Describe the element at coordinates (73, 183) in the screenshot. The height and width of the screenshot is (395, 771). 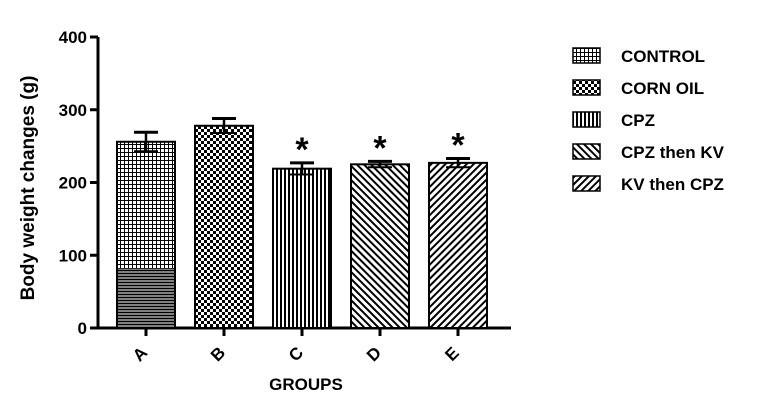
I see `y-tick-label: 200` at that location.